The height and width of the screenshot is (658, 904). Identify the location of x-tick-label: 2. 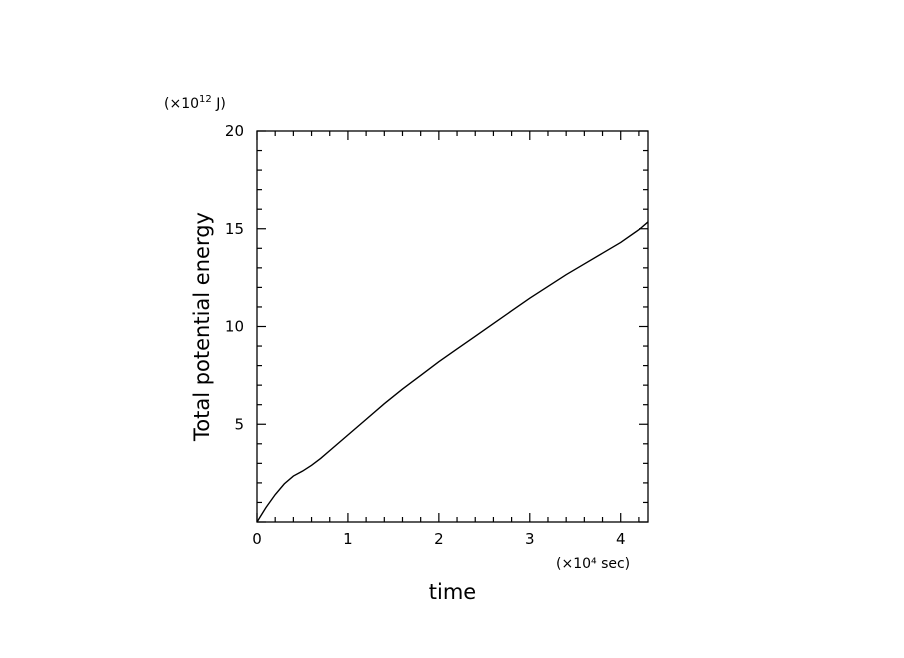
(439, 539).